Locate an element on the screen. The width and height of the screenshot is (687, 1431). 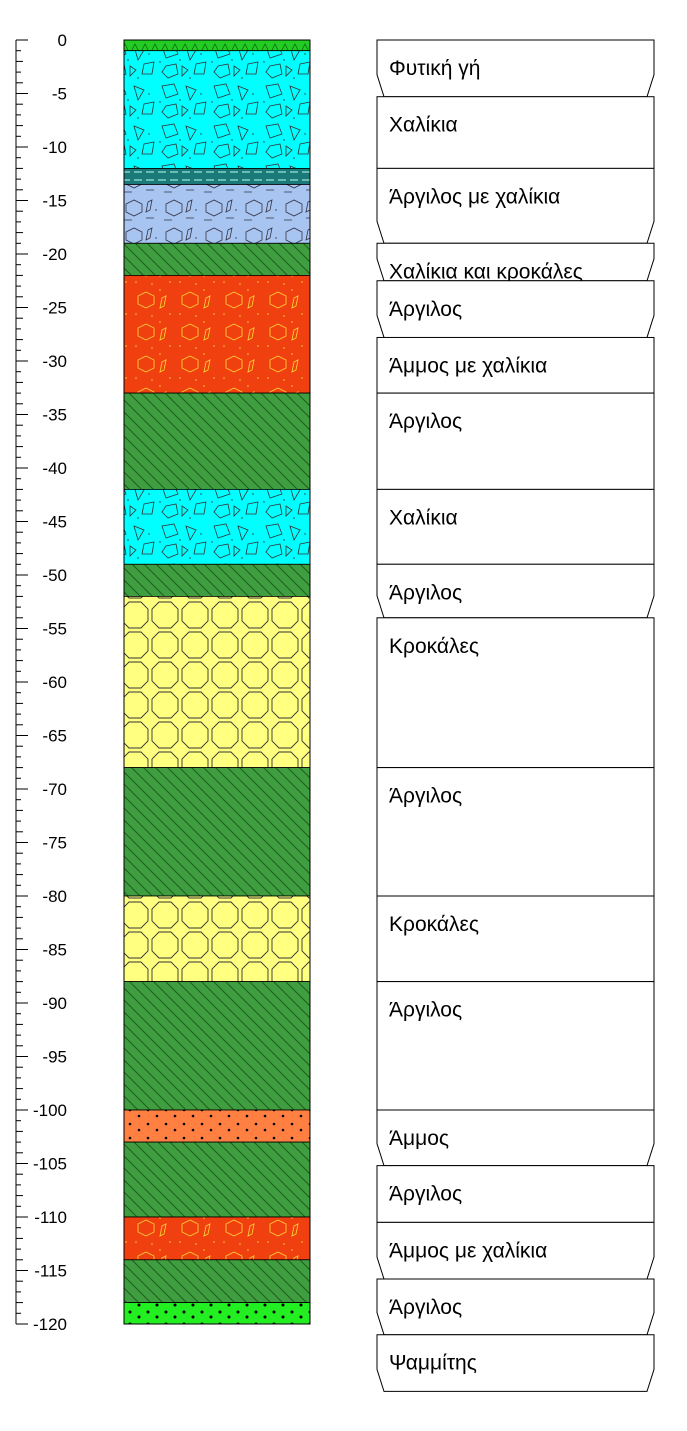
depth-tick-label: -100 is located at coordinates (50, 1110).